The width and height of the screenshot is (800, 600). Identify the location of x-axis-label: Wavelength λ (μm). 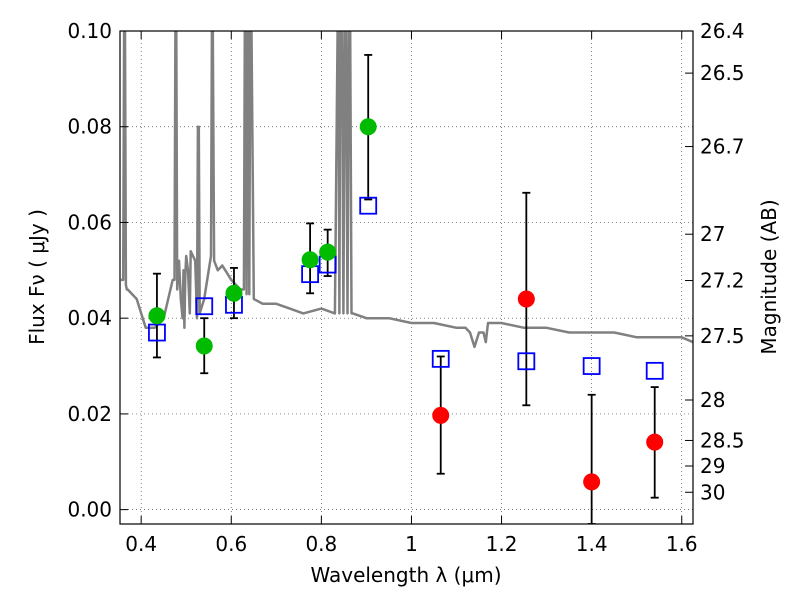
(405, 575).